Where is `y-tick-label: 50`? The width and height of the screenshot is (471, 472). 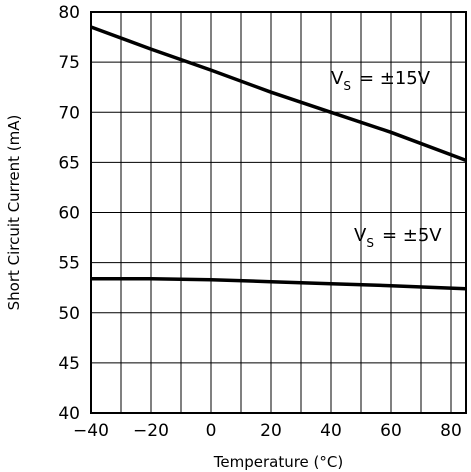 y-tick-label: 50 is located at coordinates (69, 314).